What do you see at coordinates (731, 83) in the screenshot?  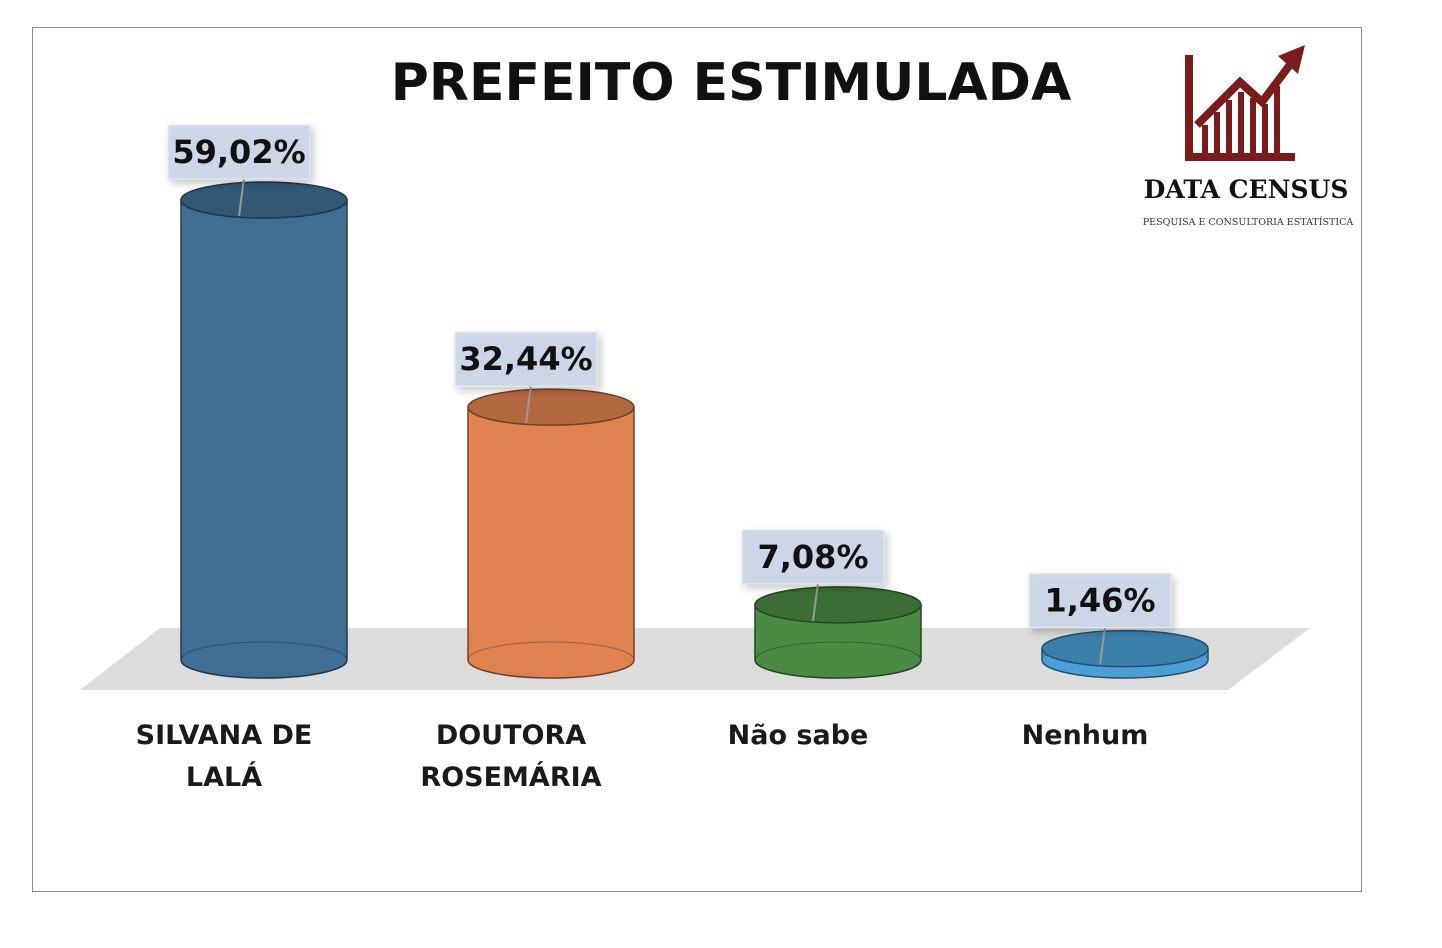 I see `chart-title: PREFEITO ESTIMULADA` at bounding box center [731, 83].